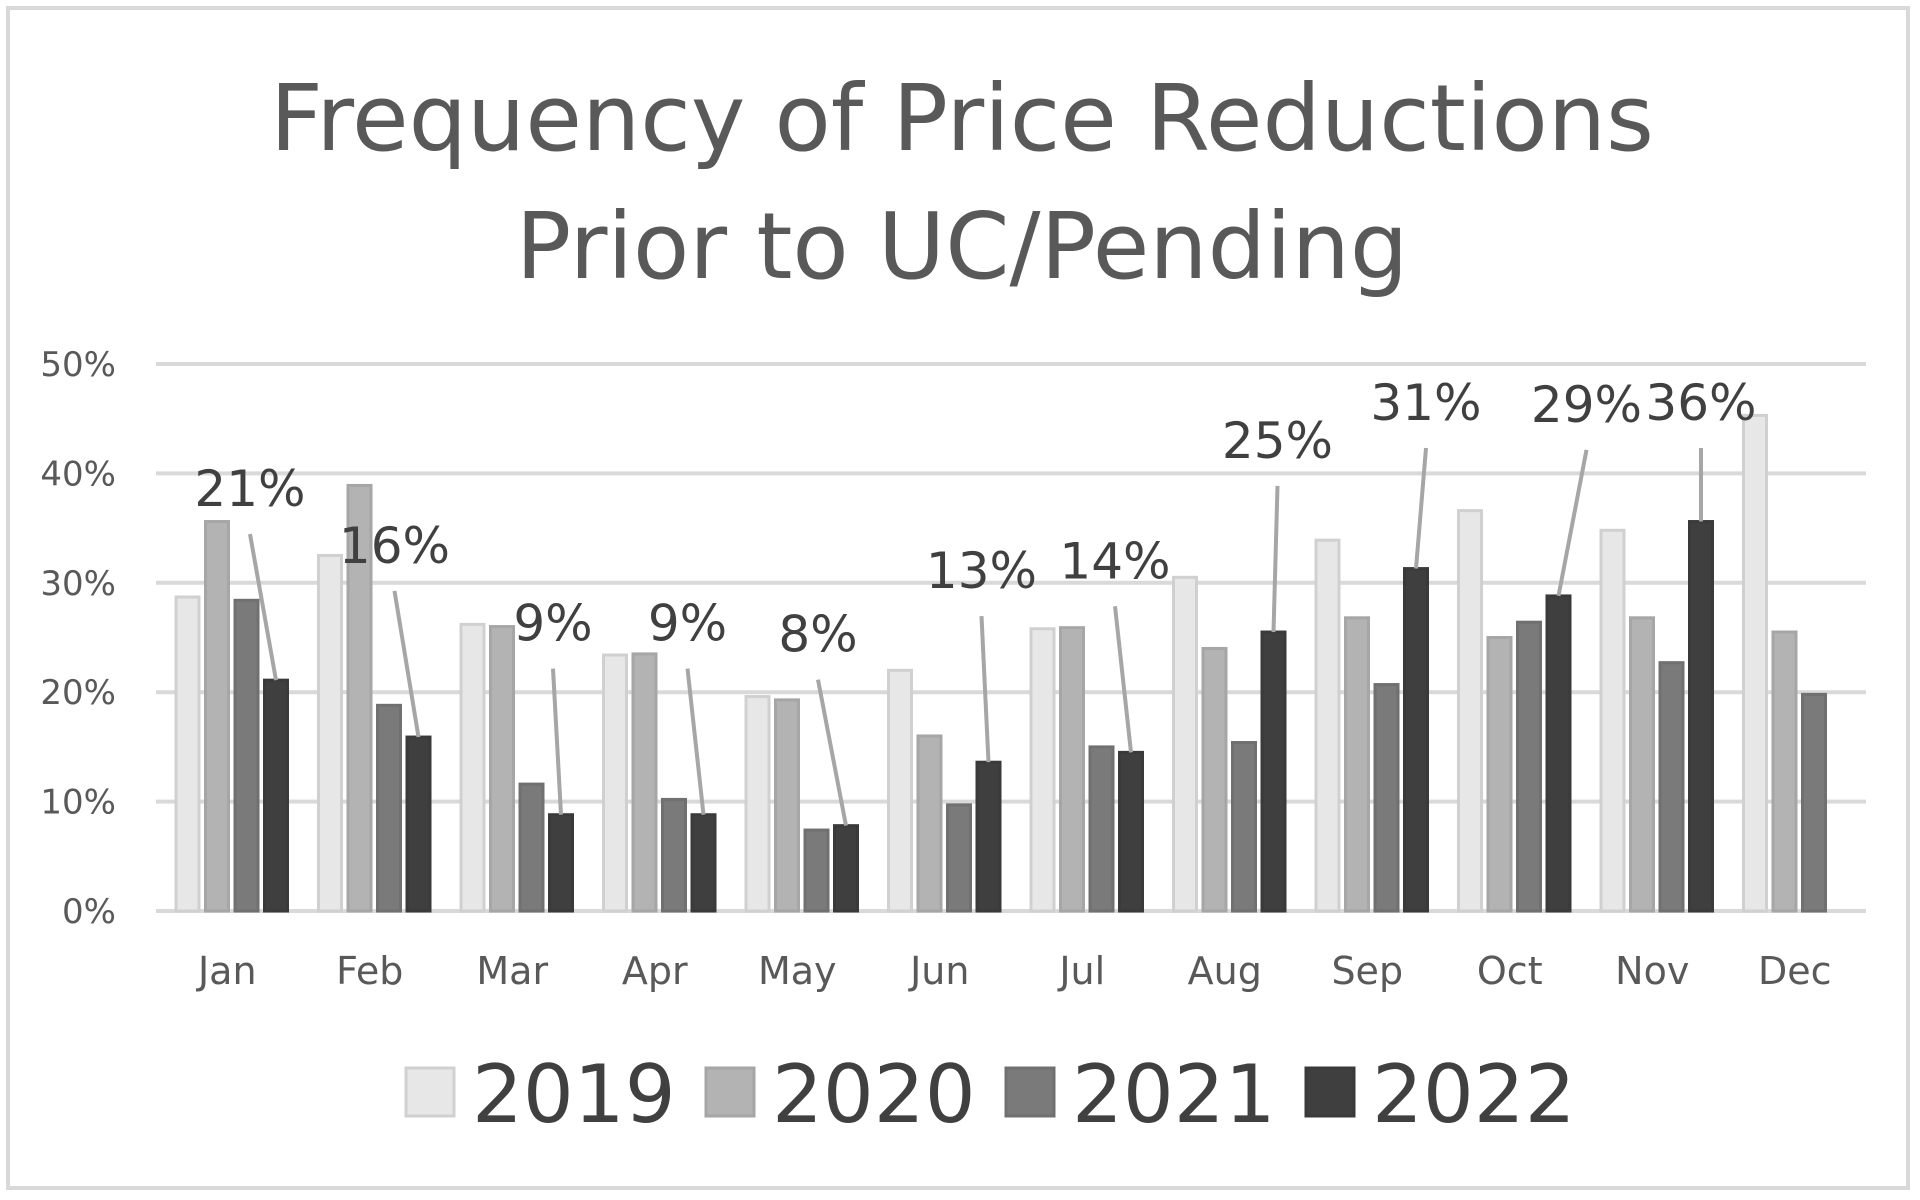 This screenshot has width=1920, height=1200. What do you see at coordinates (1612, 720) in the screenshot?
I see `bar-2019-nov` at bounding box center [1612, 720].